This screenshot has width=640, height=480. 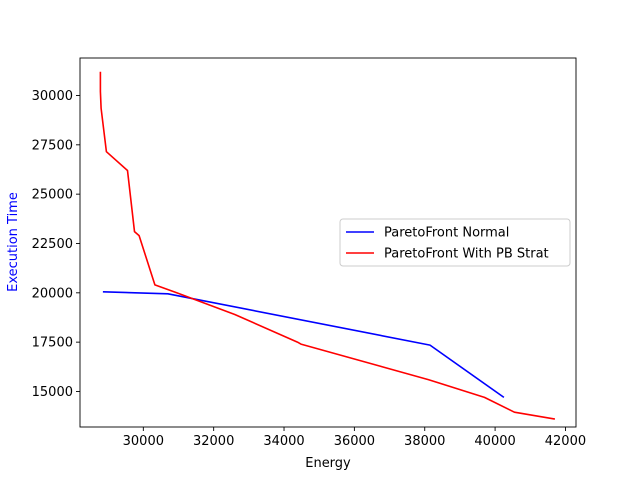 I want to click on y-axis-label: Execution Time, so click(x=13, y=242).